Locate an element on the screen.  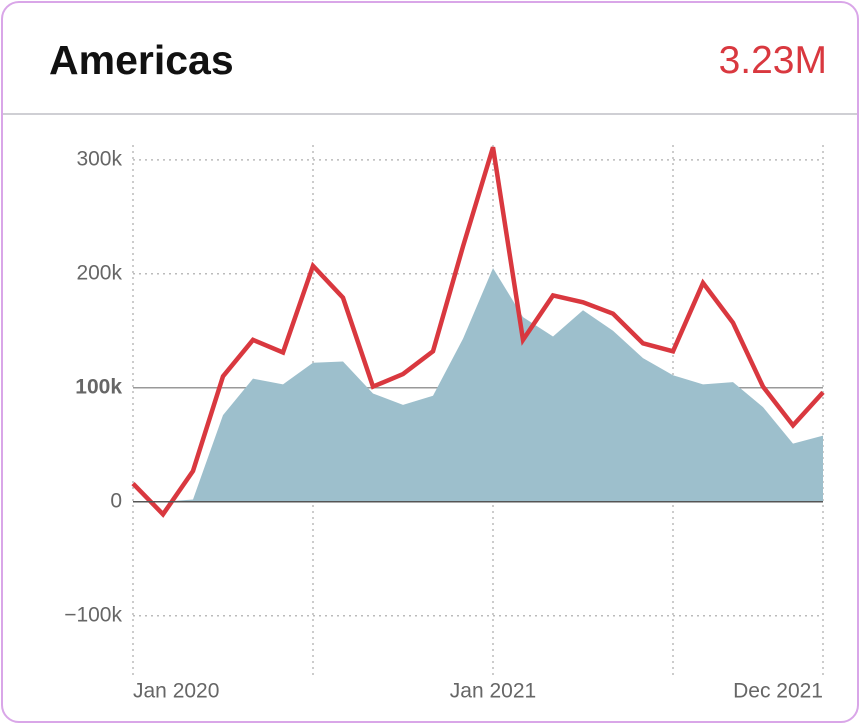
region-total: 3.23M is located at coordinates (772, 60).